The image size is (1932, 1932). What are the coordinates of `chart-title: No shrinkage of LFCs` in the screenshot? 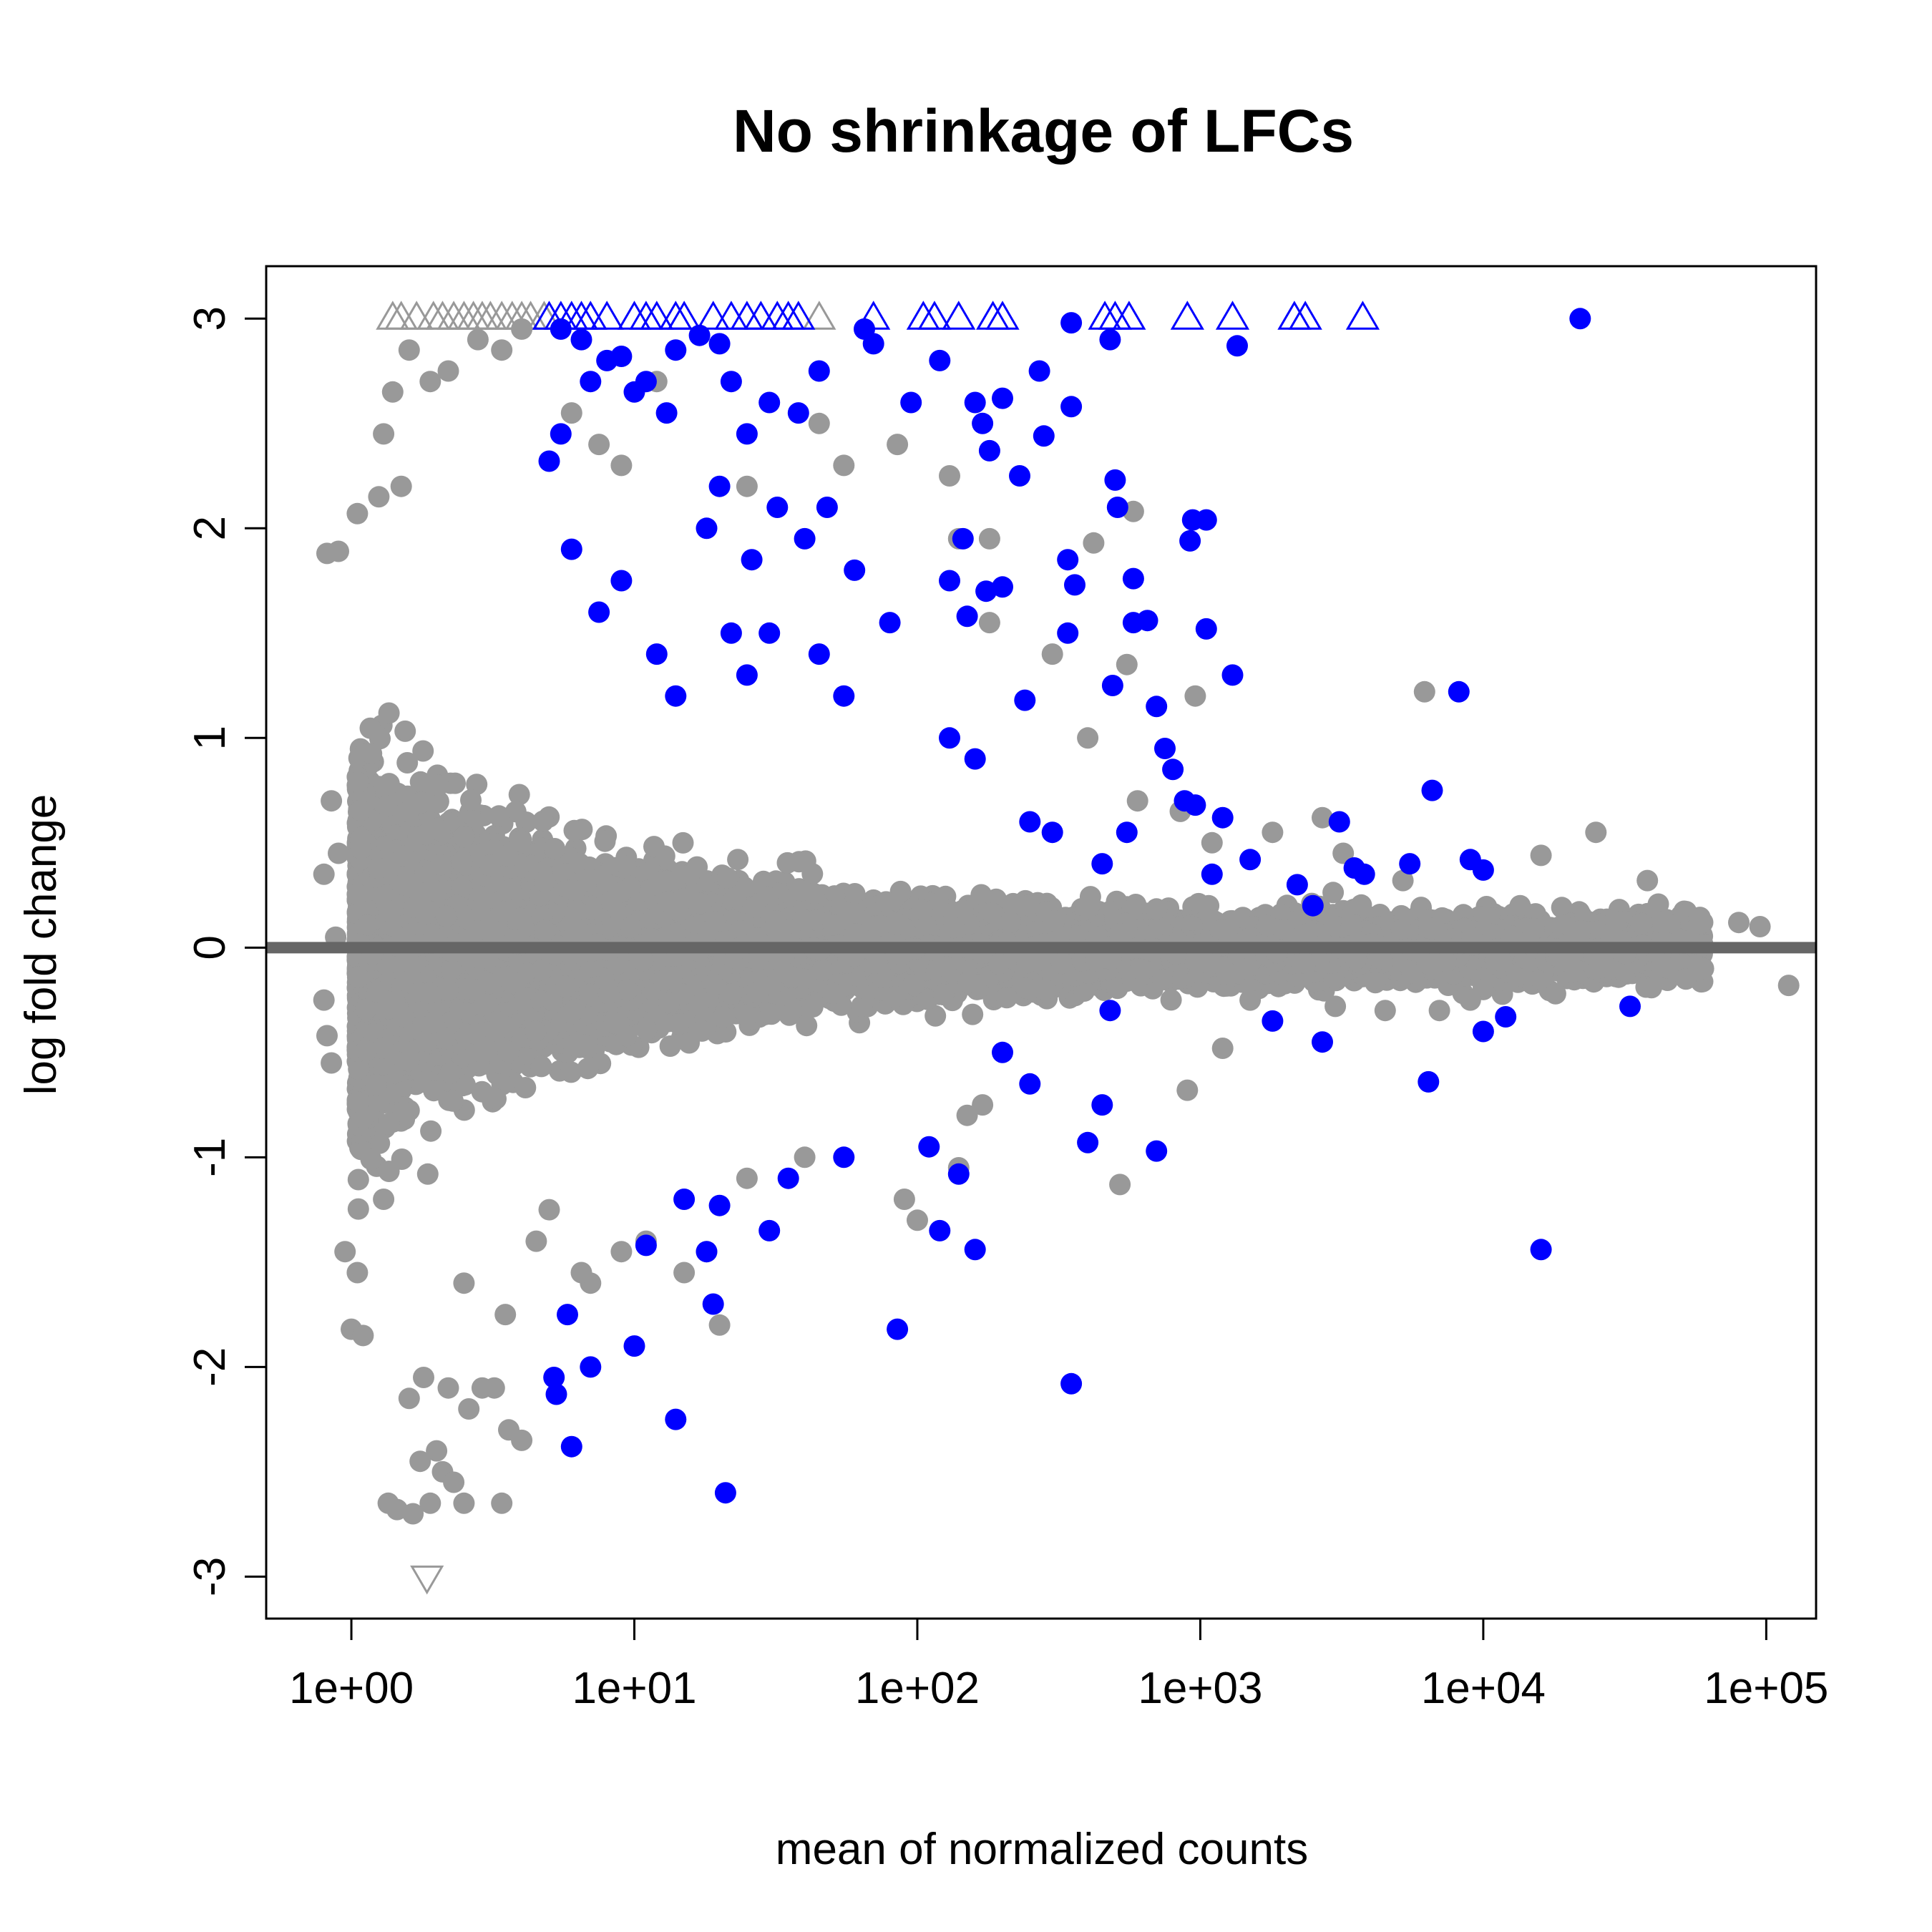 It's located at (1043, 131).